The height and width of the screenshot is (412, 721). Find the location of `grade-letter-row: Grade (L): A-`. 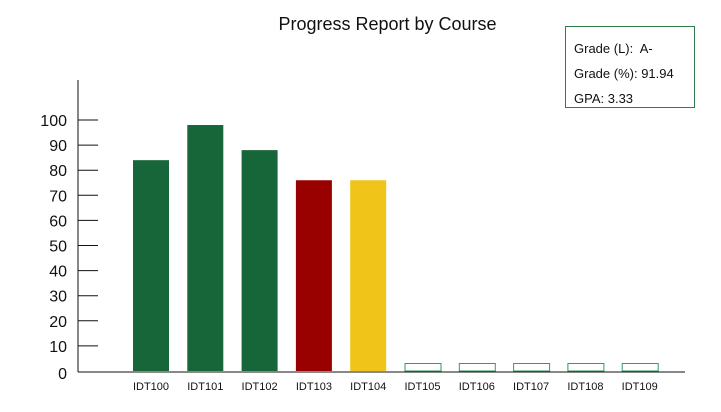

grade-letter-row: Grade (L): A- is located at coordinates (634, 48).